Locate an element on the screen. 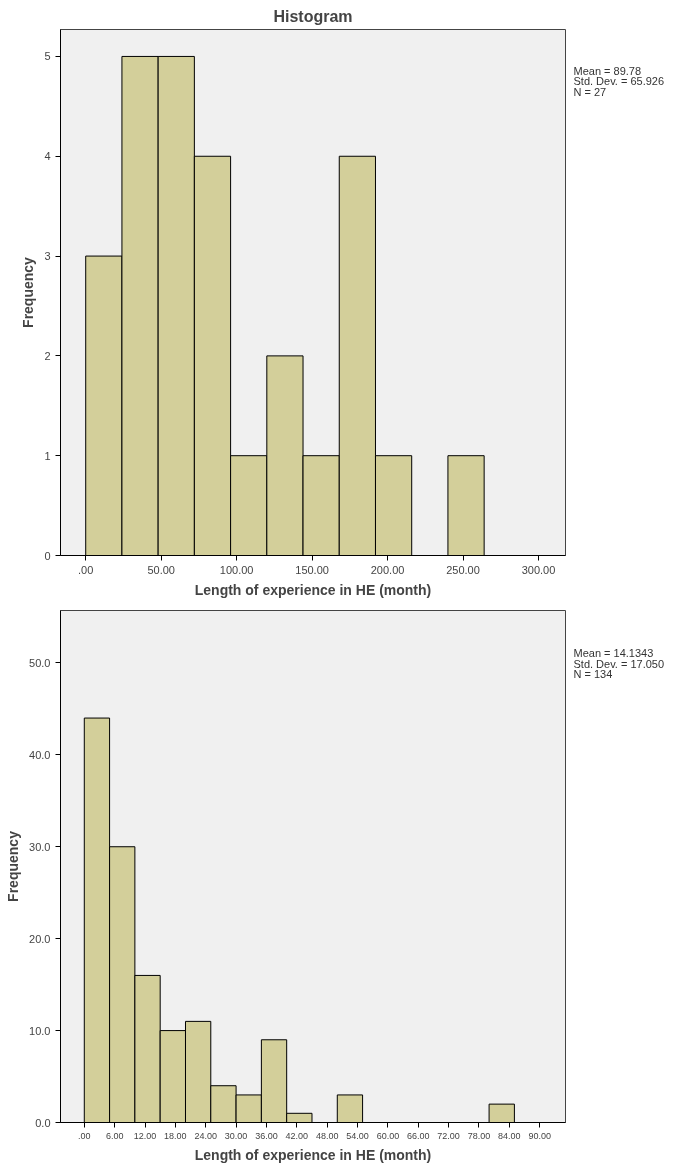  x-tick-label: 18.00 is located at coordinates (175, 1135).